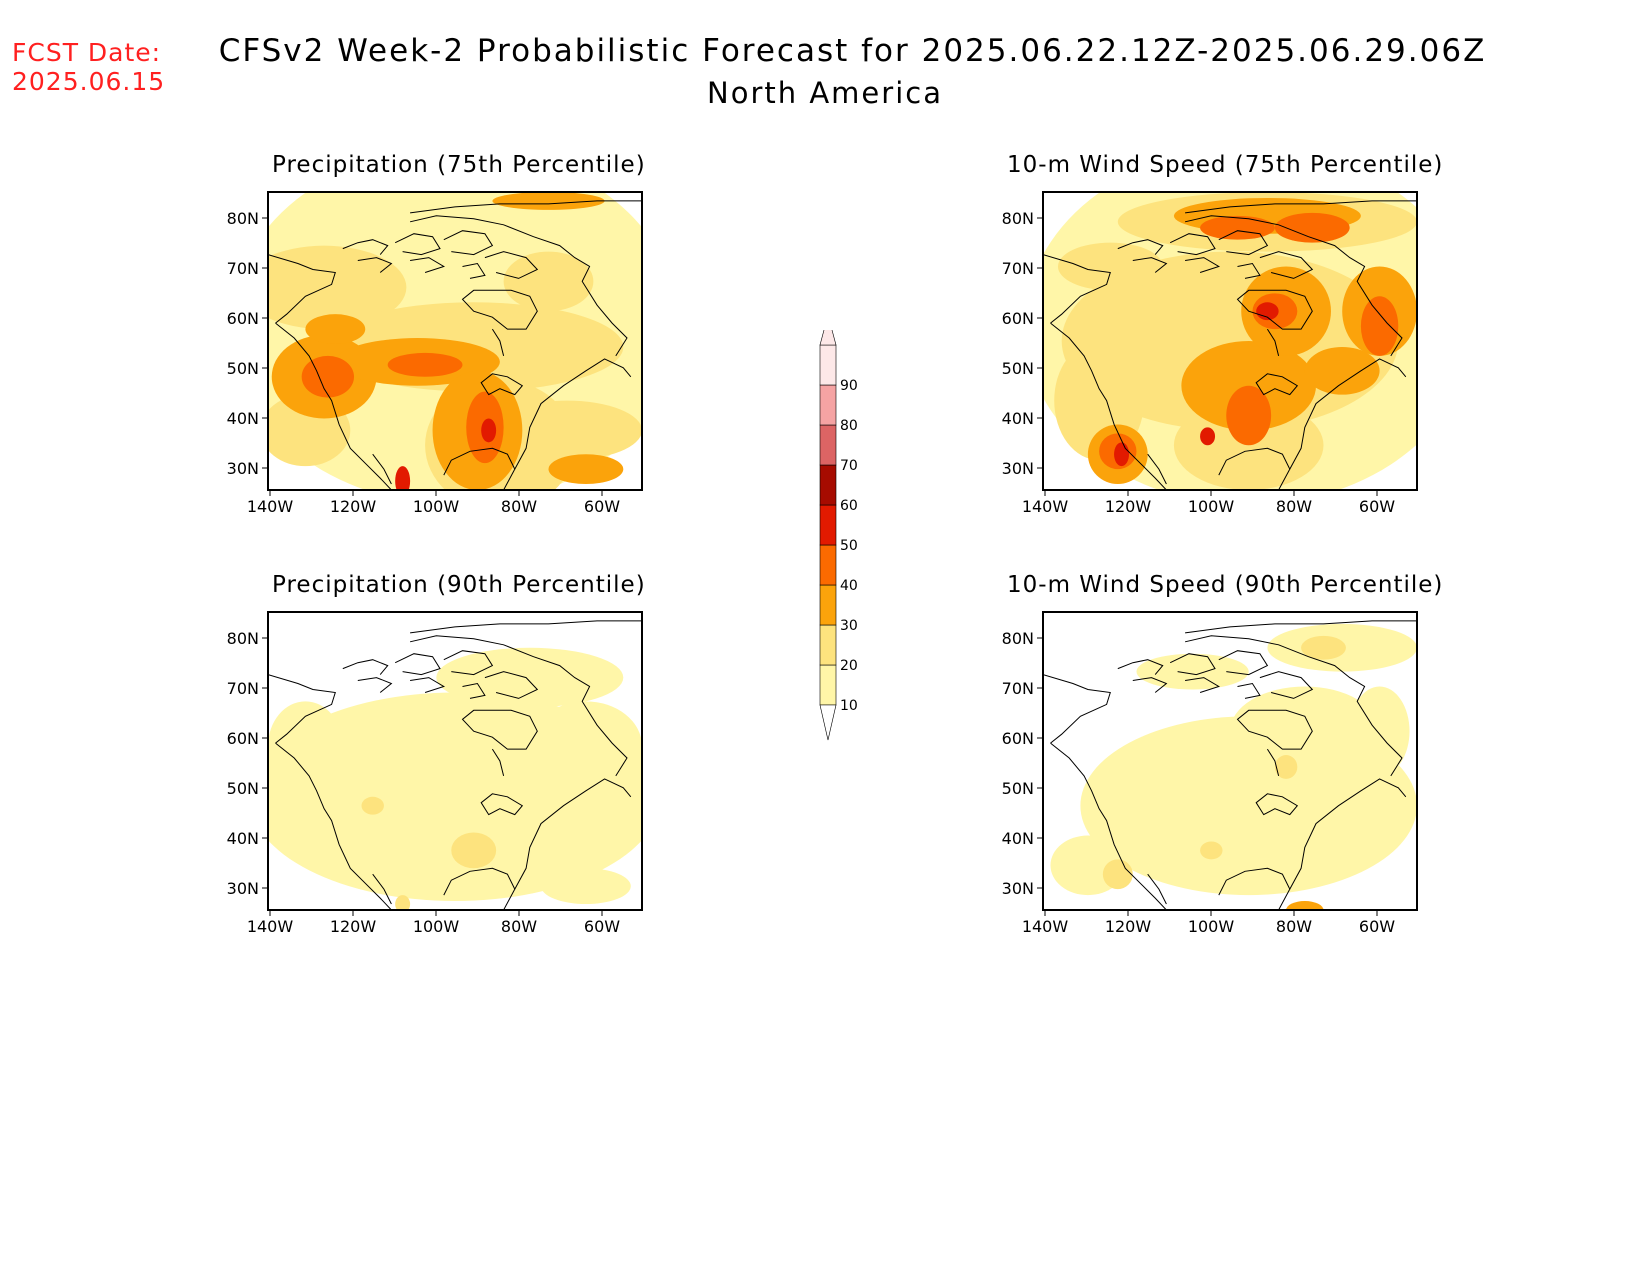 Image resolution: width=1650 pixels, height=1275 pixels. Describe the element at coordinates (849, 426) in the screenshot. I see `colorbar-label: 80` at that location.